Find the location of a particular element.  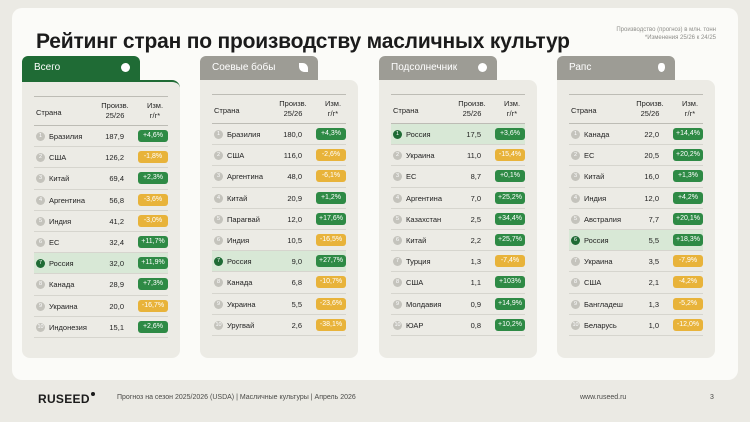

change-badge: +10,2% is located at coordinates (510, 324).